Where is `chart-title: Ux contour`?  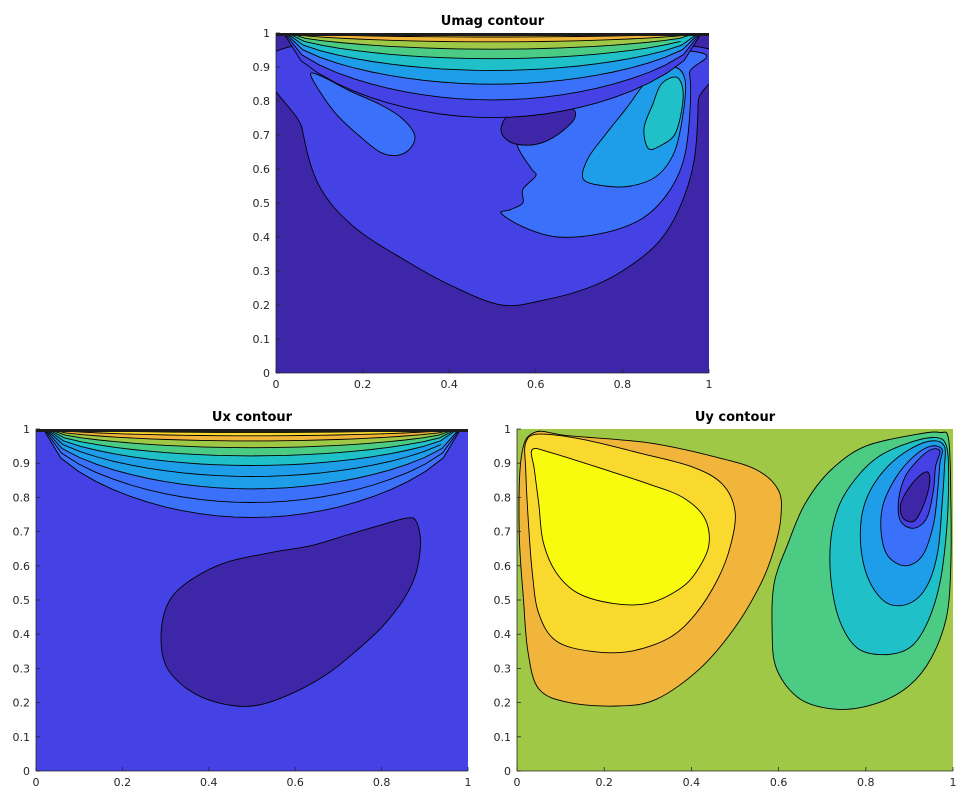
chart-title: Ux contour is located at coordinates (252, 417).